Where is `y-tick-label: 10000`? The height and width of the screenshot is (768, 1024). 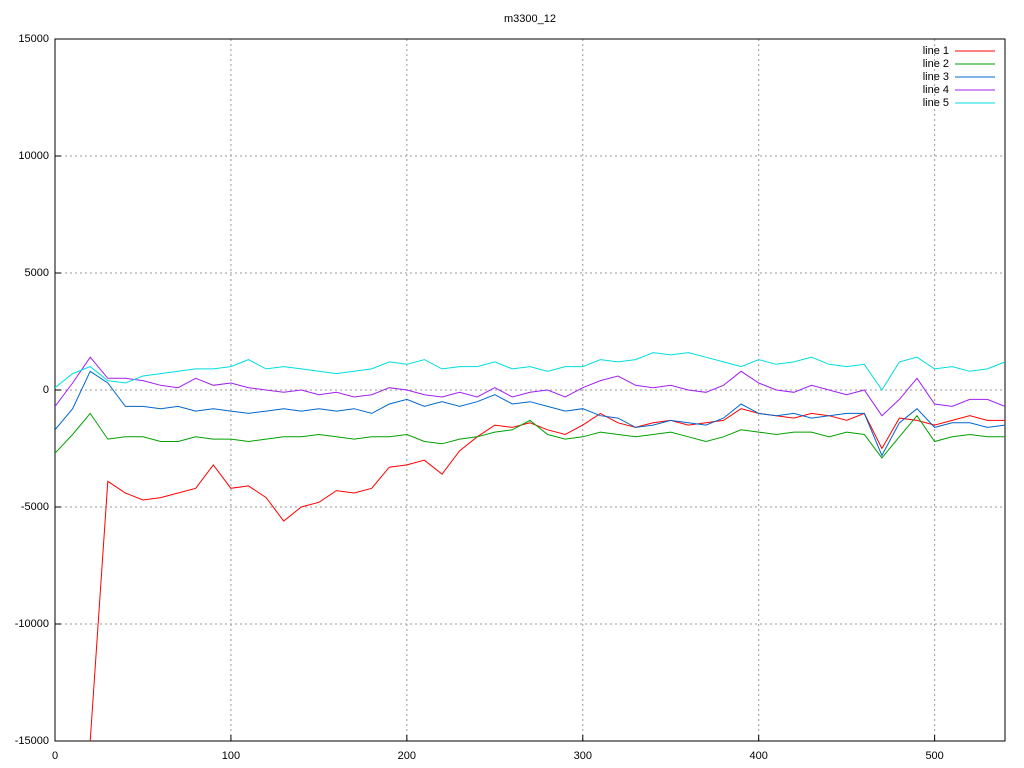
y-tick-label: 10000 is located at coordinates (33, 156).